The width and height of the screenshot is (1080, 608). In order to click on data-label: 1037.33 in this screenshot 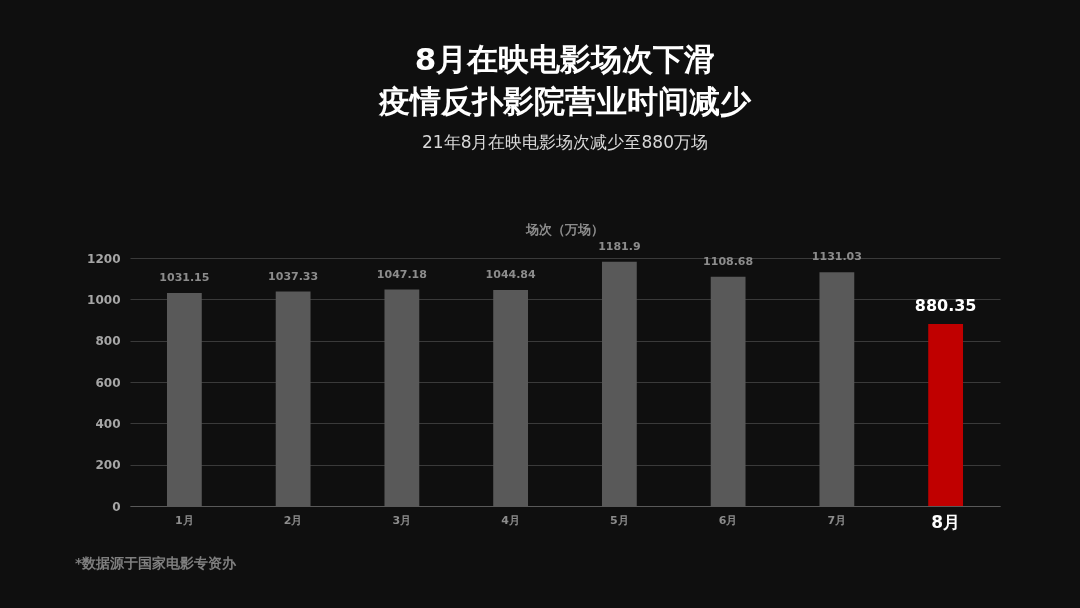, I will do `click(293, 276)`.